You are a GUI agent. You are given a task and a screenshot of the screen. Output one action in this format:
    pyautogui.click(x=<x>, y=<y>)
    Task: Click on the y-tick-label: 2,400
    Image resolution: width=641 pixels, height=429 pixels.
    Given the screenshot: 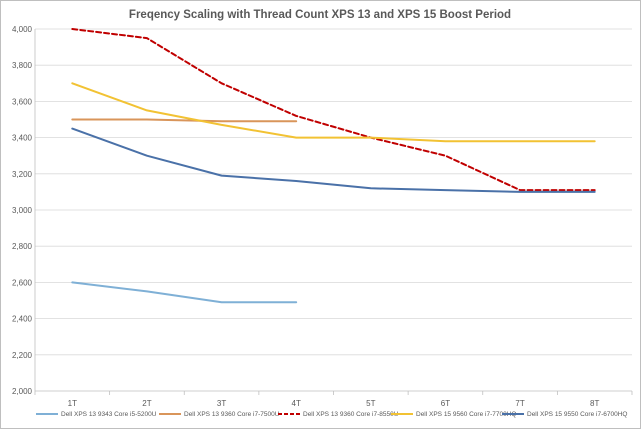 What is the action you would take?
    pyautogui.click(x=22, y=319)
    